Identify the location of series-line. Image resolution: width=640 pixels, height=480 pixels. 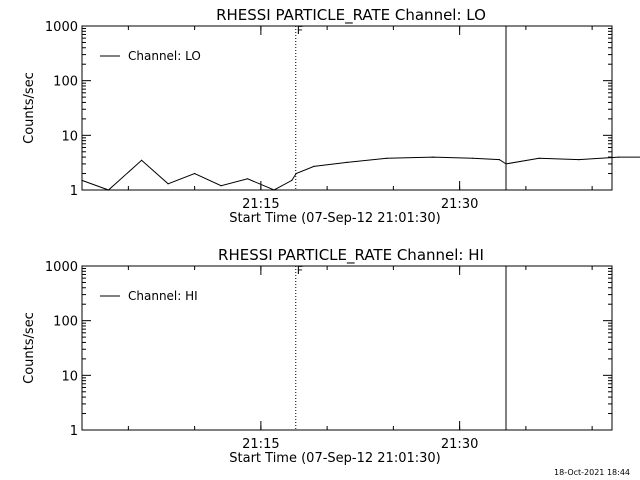
(360, 173).